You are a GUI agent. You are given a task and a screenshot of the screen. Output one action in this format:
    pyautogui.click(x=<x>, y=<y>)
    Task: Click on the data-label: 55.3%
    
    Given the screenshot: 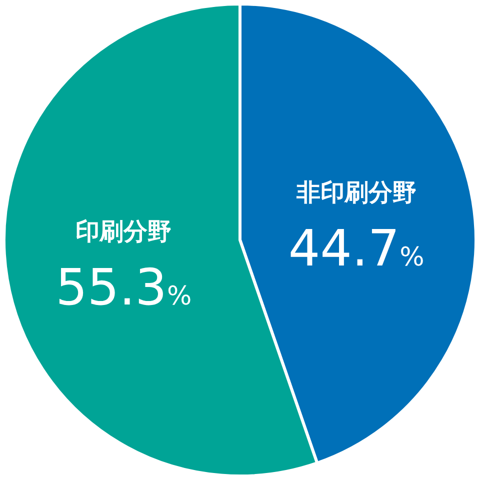 What is the action you would take?
    pyautogui.click(x=124, y=287)
    